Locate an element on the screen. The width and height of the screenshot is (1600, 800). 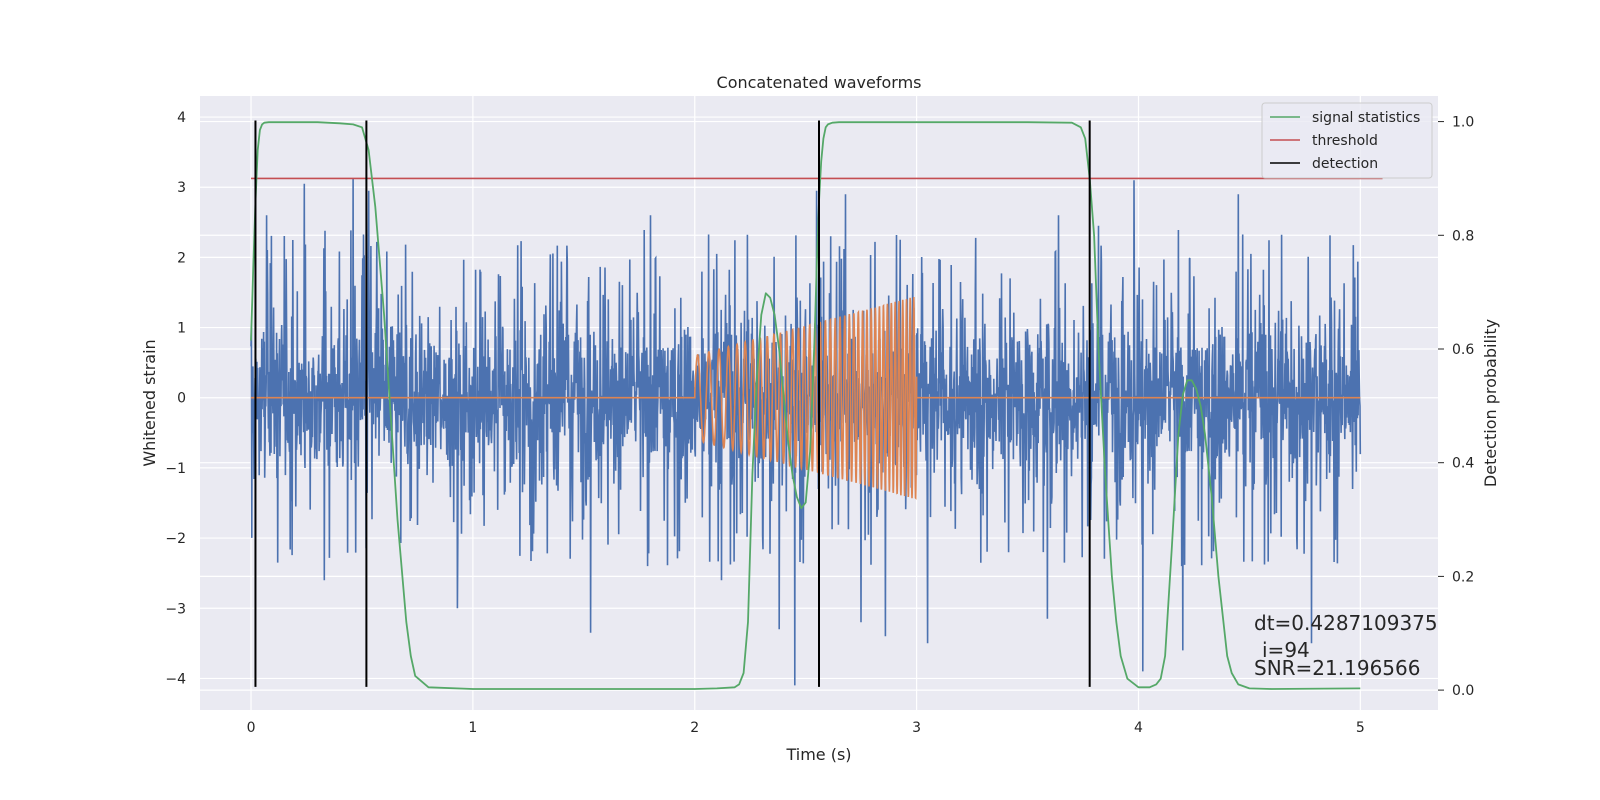
x-tick-label: 1 is located at coordinates (472, 728).